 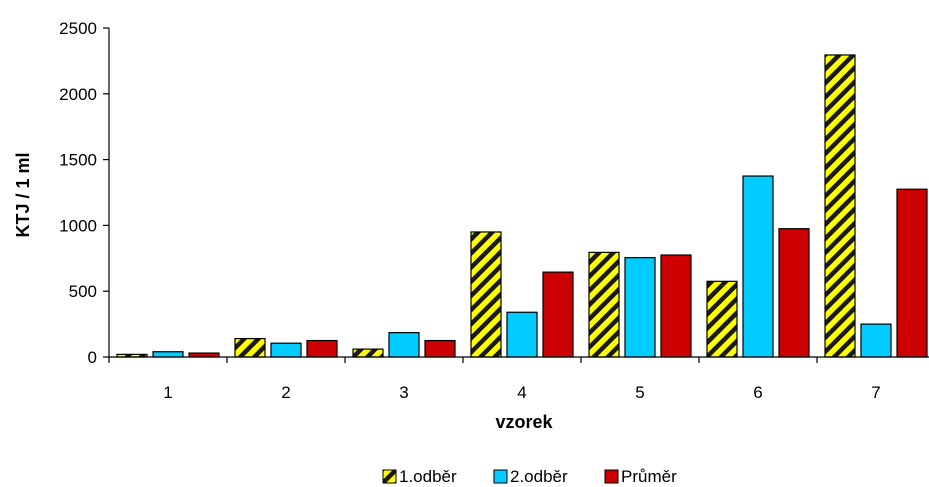 I want to click on y-tick-label: 1500, so click(x=78, y=160).